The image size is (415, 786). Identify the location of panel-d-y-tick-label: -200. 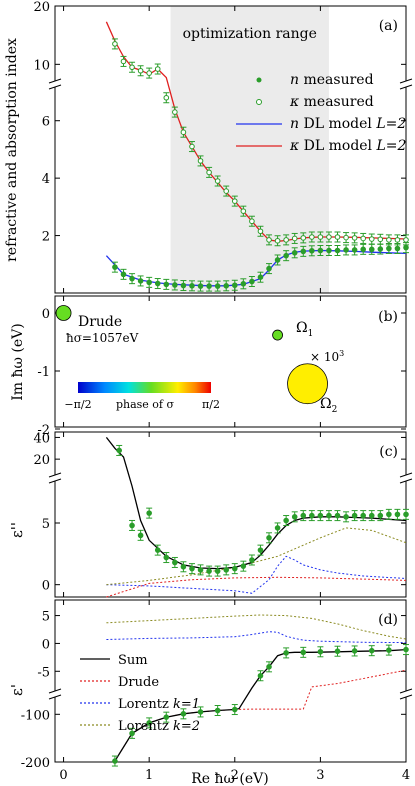
(35, 763).